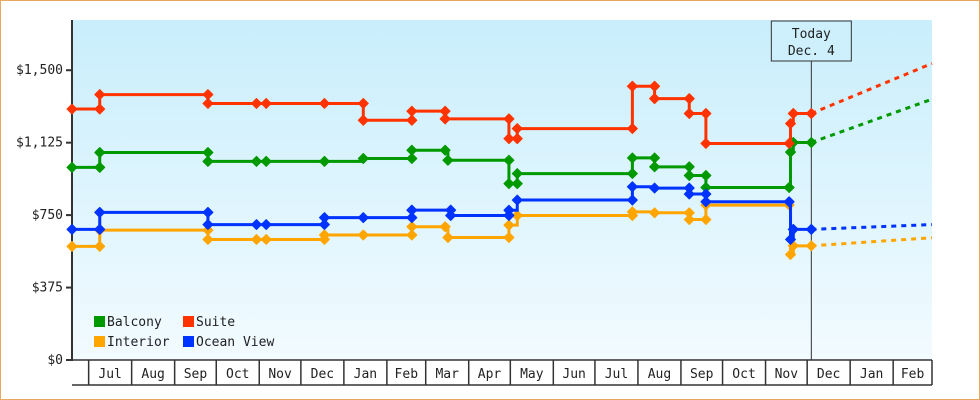 The image size is (980, 400). What do you see at coordinates (828, 374) in the screenshot?
I see `month-label: Dec` at bounding box center [828, 374].